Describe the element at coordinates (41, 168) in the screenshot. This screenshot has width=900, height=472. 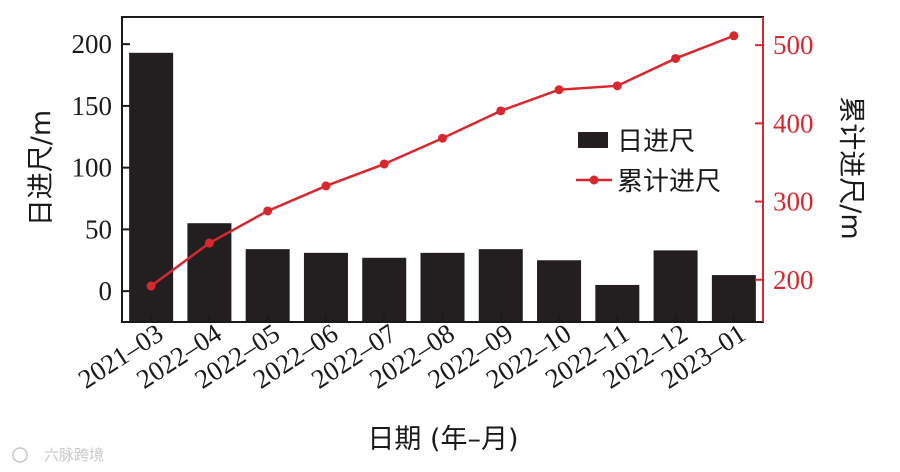
I see `y-axis-title-left: 日进尺/m` at that location.